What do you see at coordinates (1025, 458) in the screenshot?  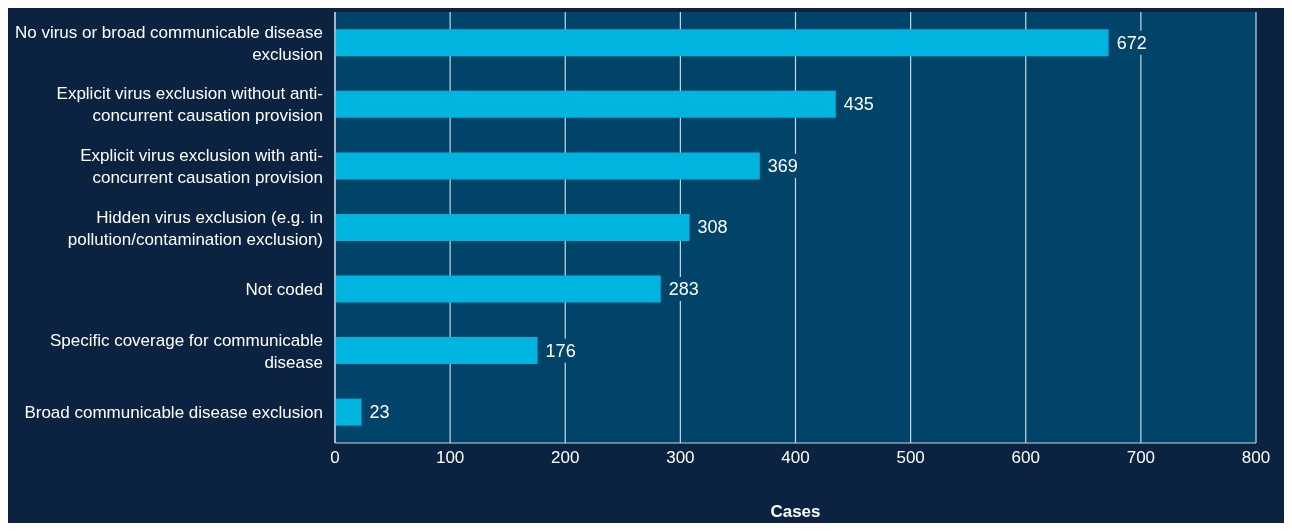 I see `x-tick-label: 600` at bounding box center [1025, 458].